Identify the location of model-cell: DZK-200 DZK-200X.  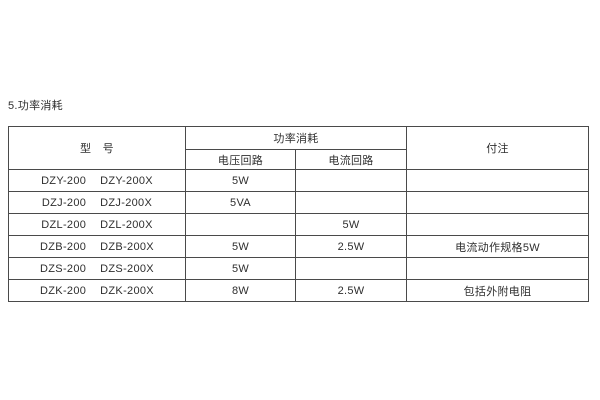
(97, 290).